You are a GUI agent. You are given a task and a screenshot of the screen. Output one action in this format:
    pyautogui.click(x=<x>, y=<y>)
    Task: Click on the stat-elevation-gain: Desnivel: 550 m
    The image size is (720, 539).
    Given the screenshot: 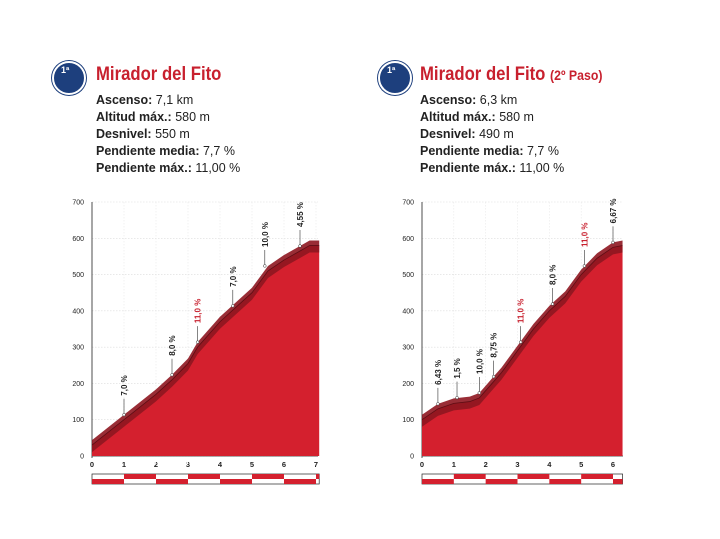 What is the action you would take?
    pyautogui.click(x=143, y=134)
    